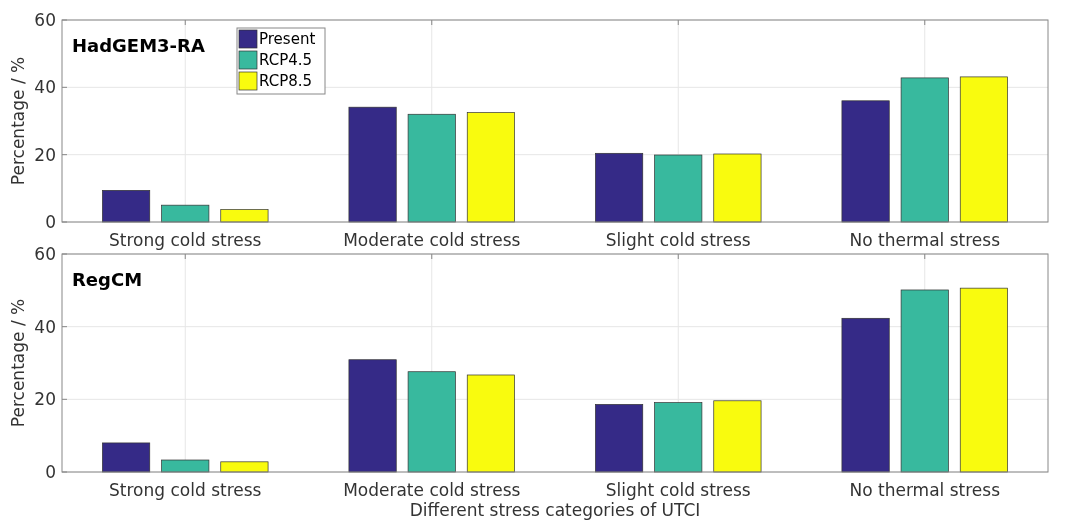 Image resolution: width=1067 pixels, height=526 pixels. What do you see at coordinates (286, 81) in the screenshot?
I see `legend-label: RCP8.5` at bounding box center [286, 81].